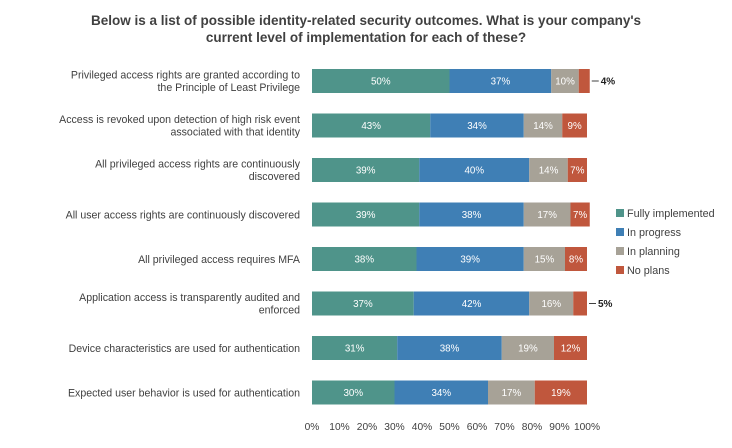  What do you see at coordinates (219, 260) in the screenshot?
I see `category-label: All privileged access requires MFA` at bounding box center [219, 260].